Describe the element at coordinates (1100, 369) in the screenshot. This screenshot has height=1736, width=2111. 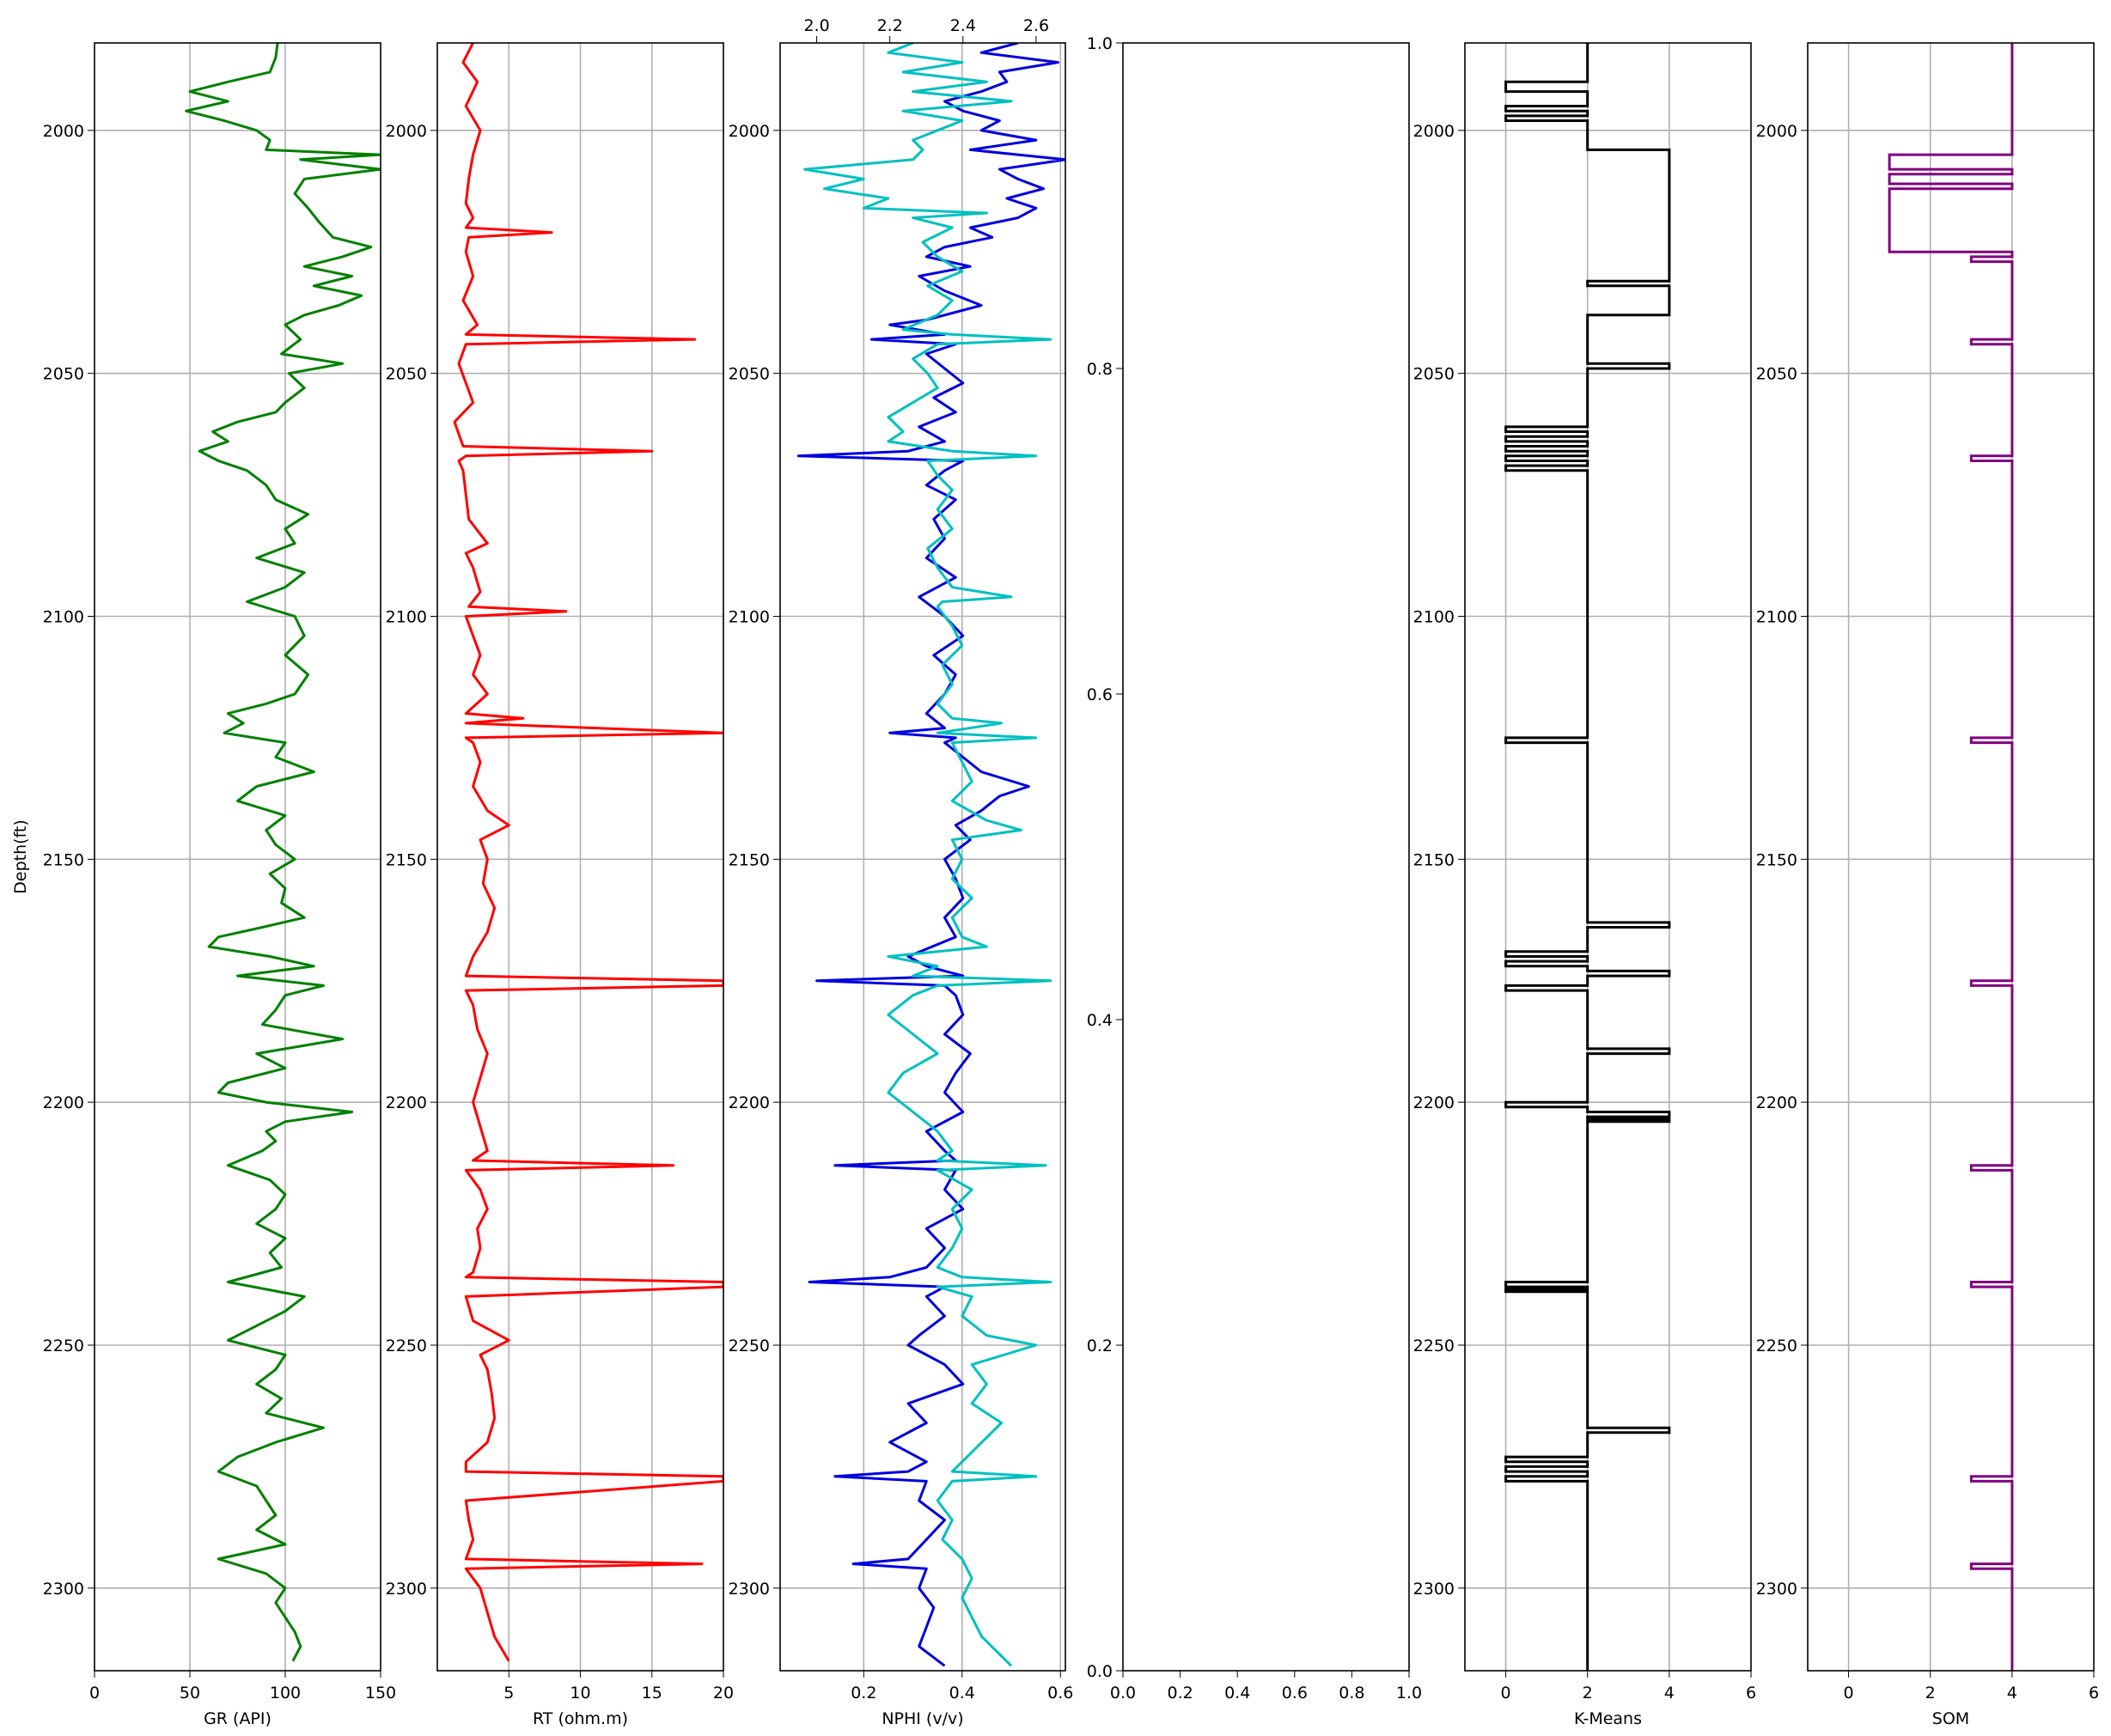
I see `y-tick-label: 0.8` at that location.